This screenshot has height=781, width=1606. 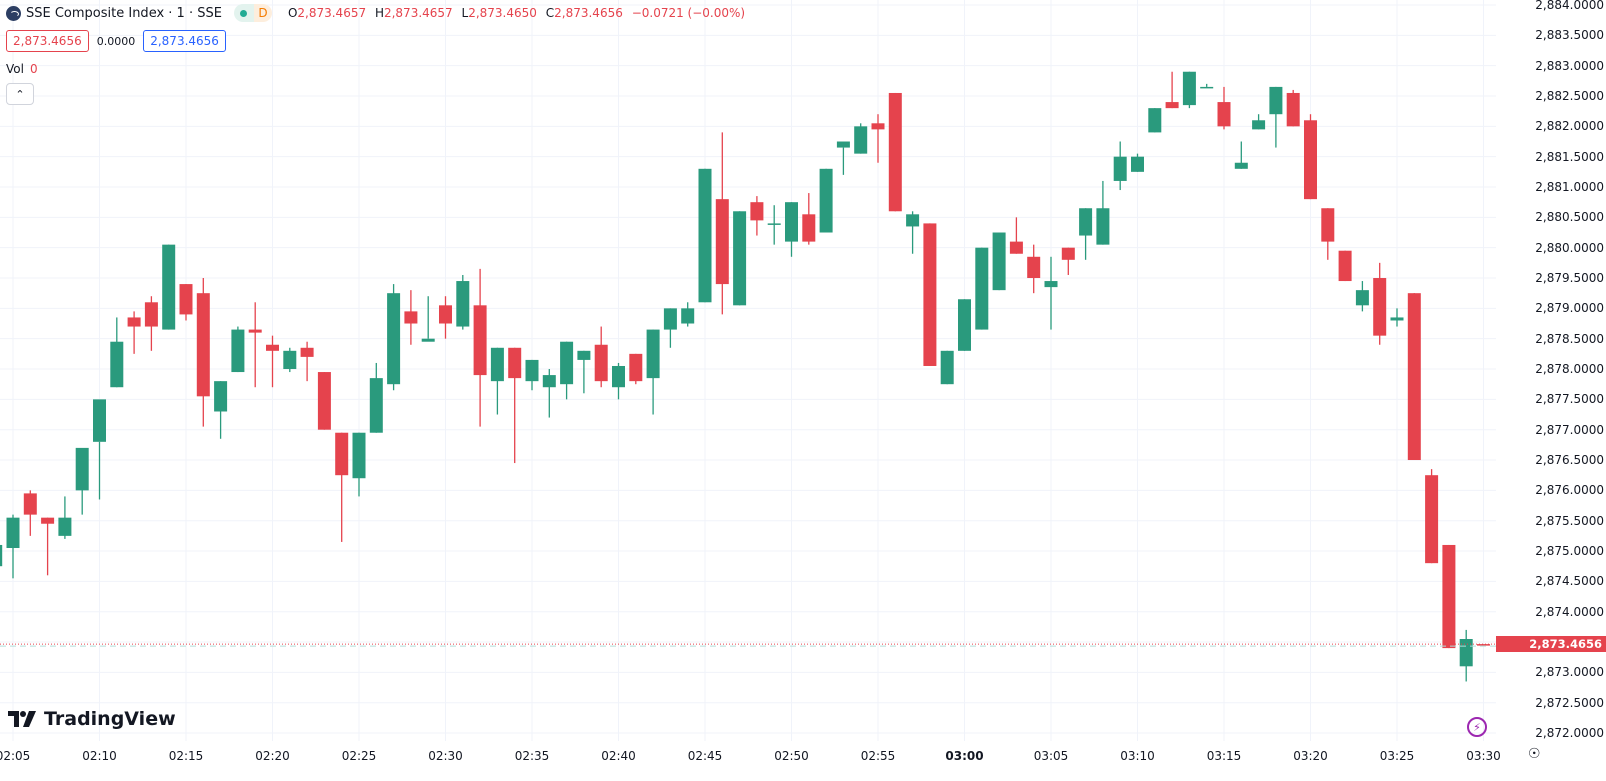 I want to click on price-tick-label: 2,883.0000, so click(x=1569, y=65).